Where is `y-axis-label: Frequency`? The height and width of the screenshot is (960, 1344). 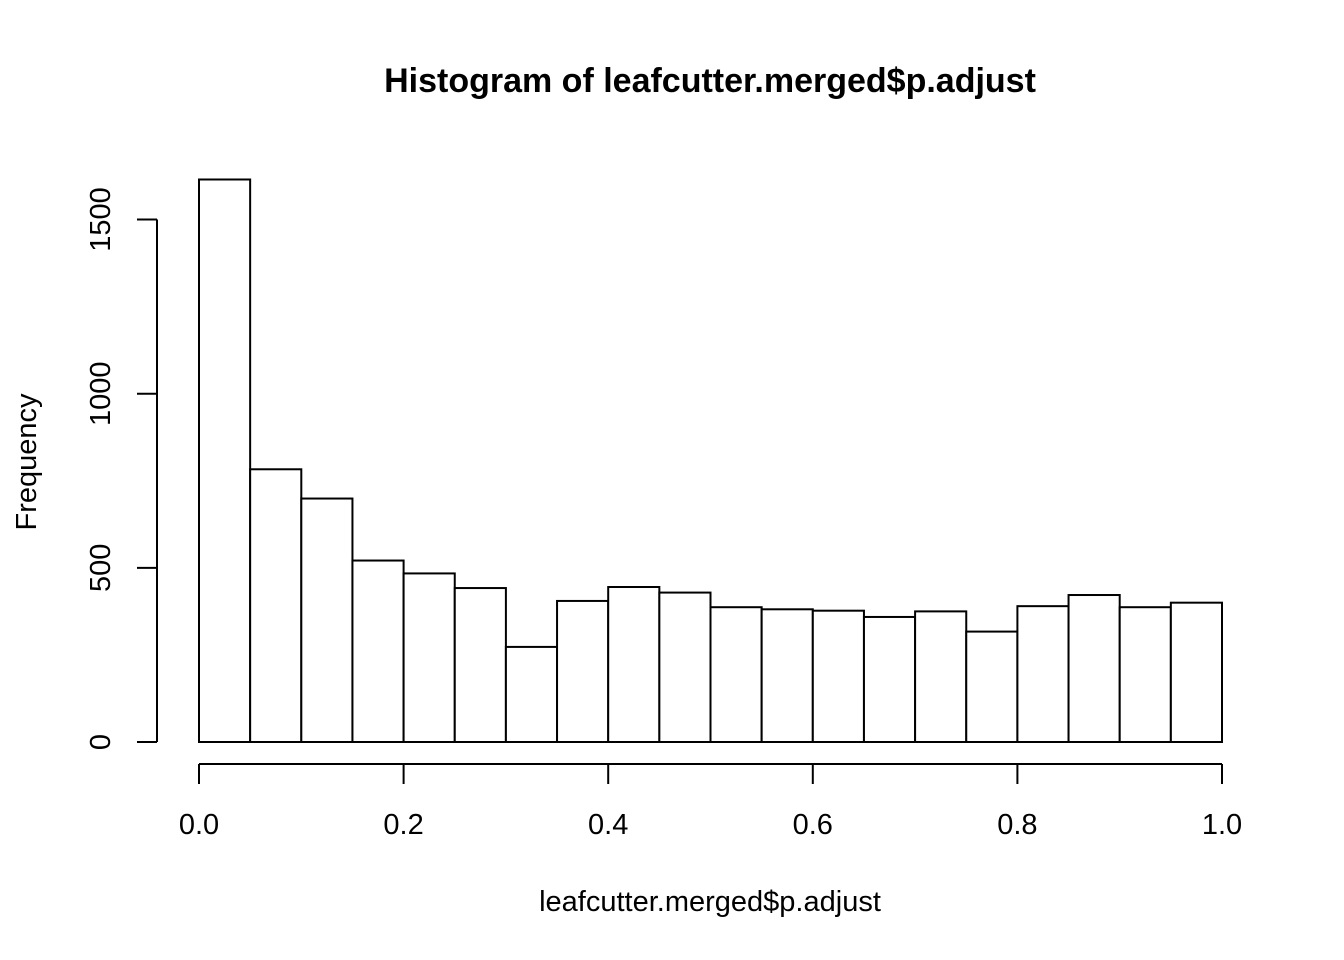
y-axis-label: Frequency is located at coordinates (27, 462).